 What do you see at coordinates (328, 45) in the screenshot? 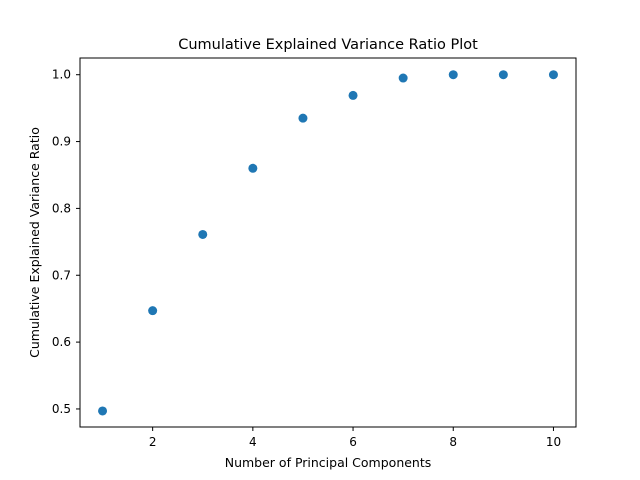
I see `chart-title: Cumulative Explained Variance Ratio Plot` at bounding box center [328, 45].